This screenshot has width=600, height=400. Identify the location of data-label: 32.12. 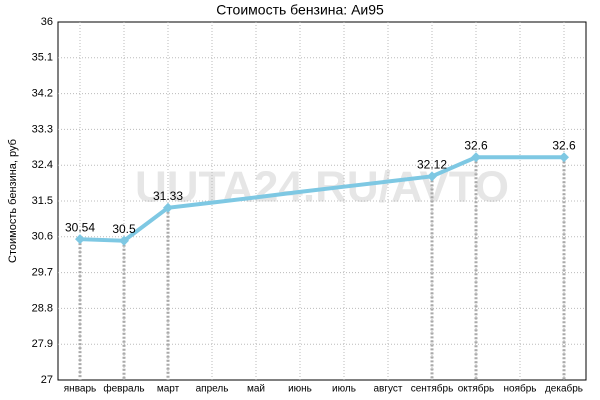
(432, 165).